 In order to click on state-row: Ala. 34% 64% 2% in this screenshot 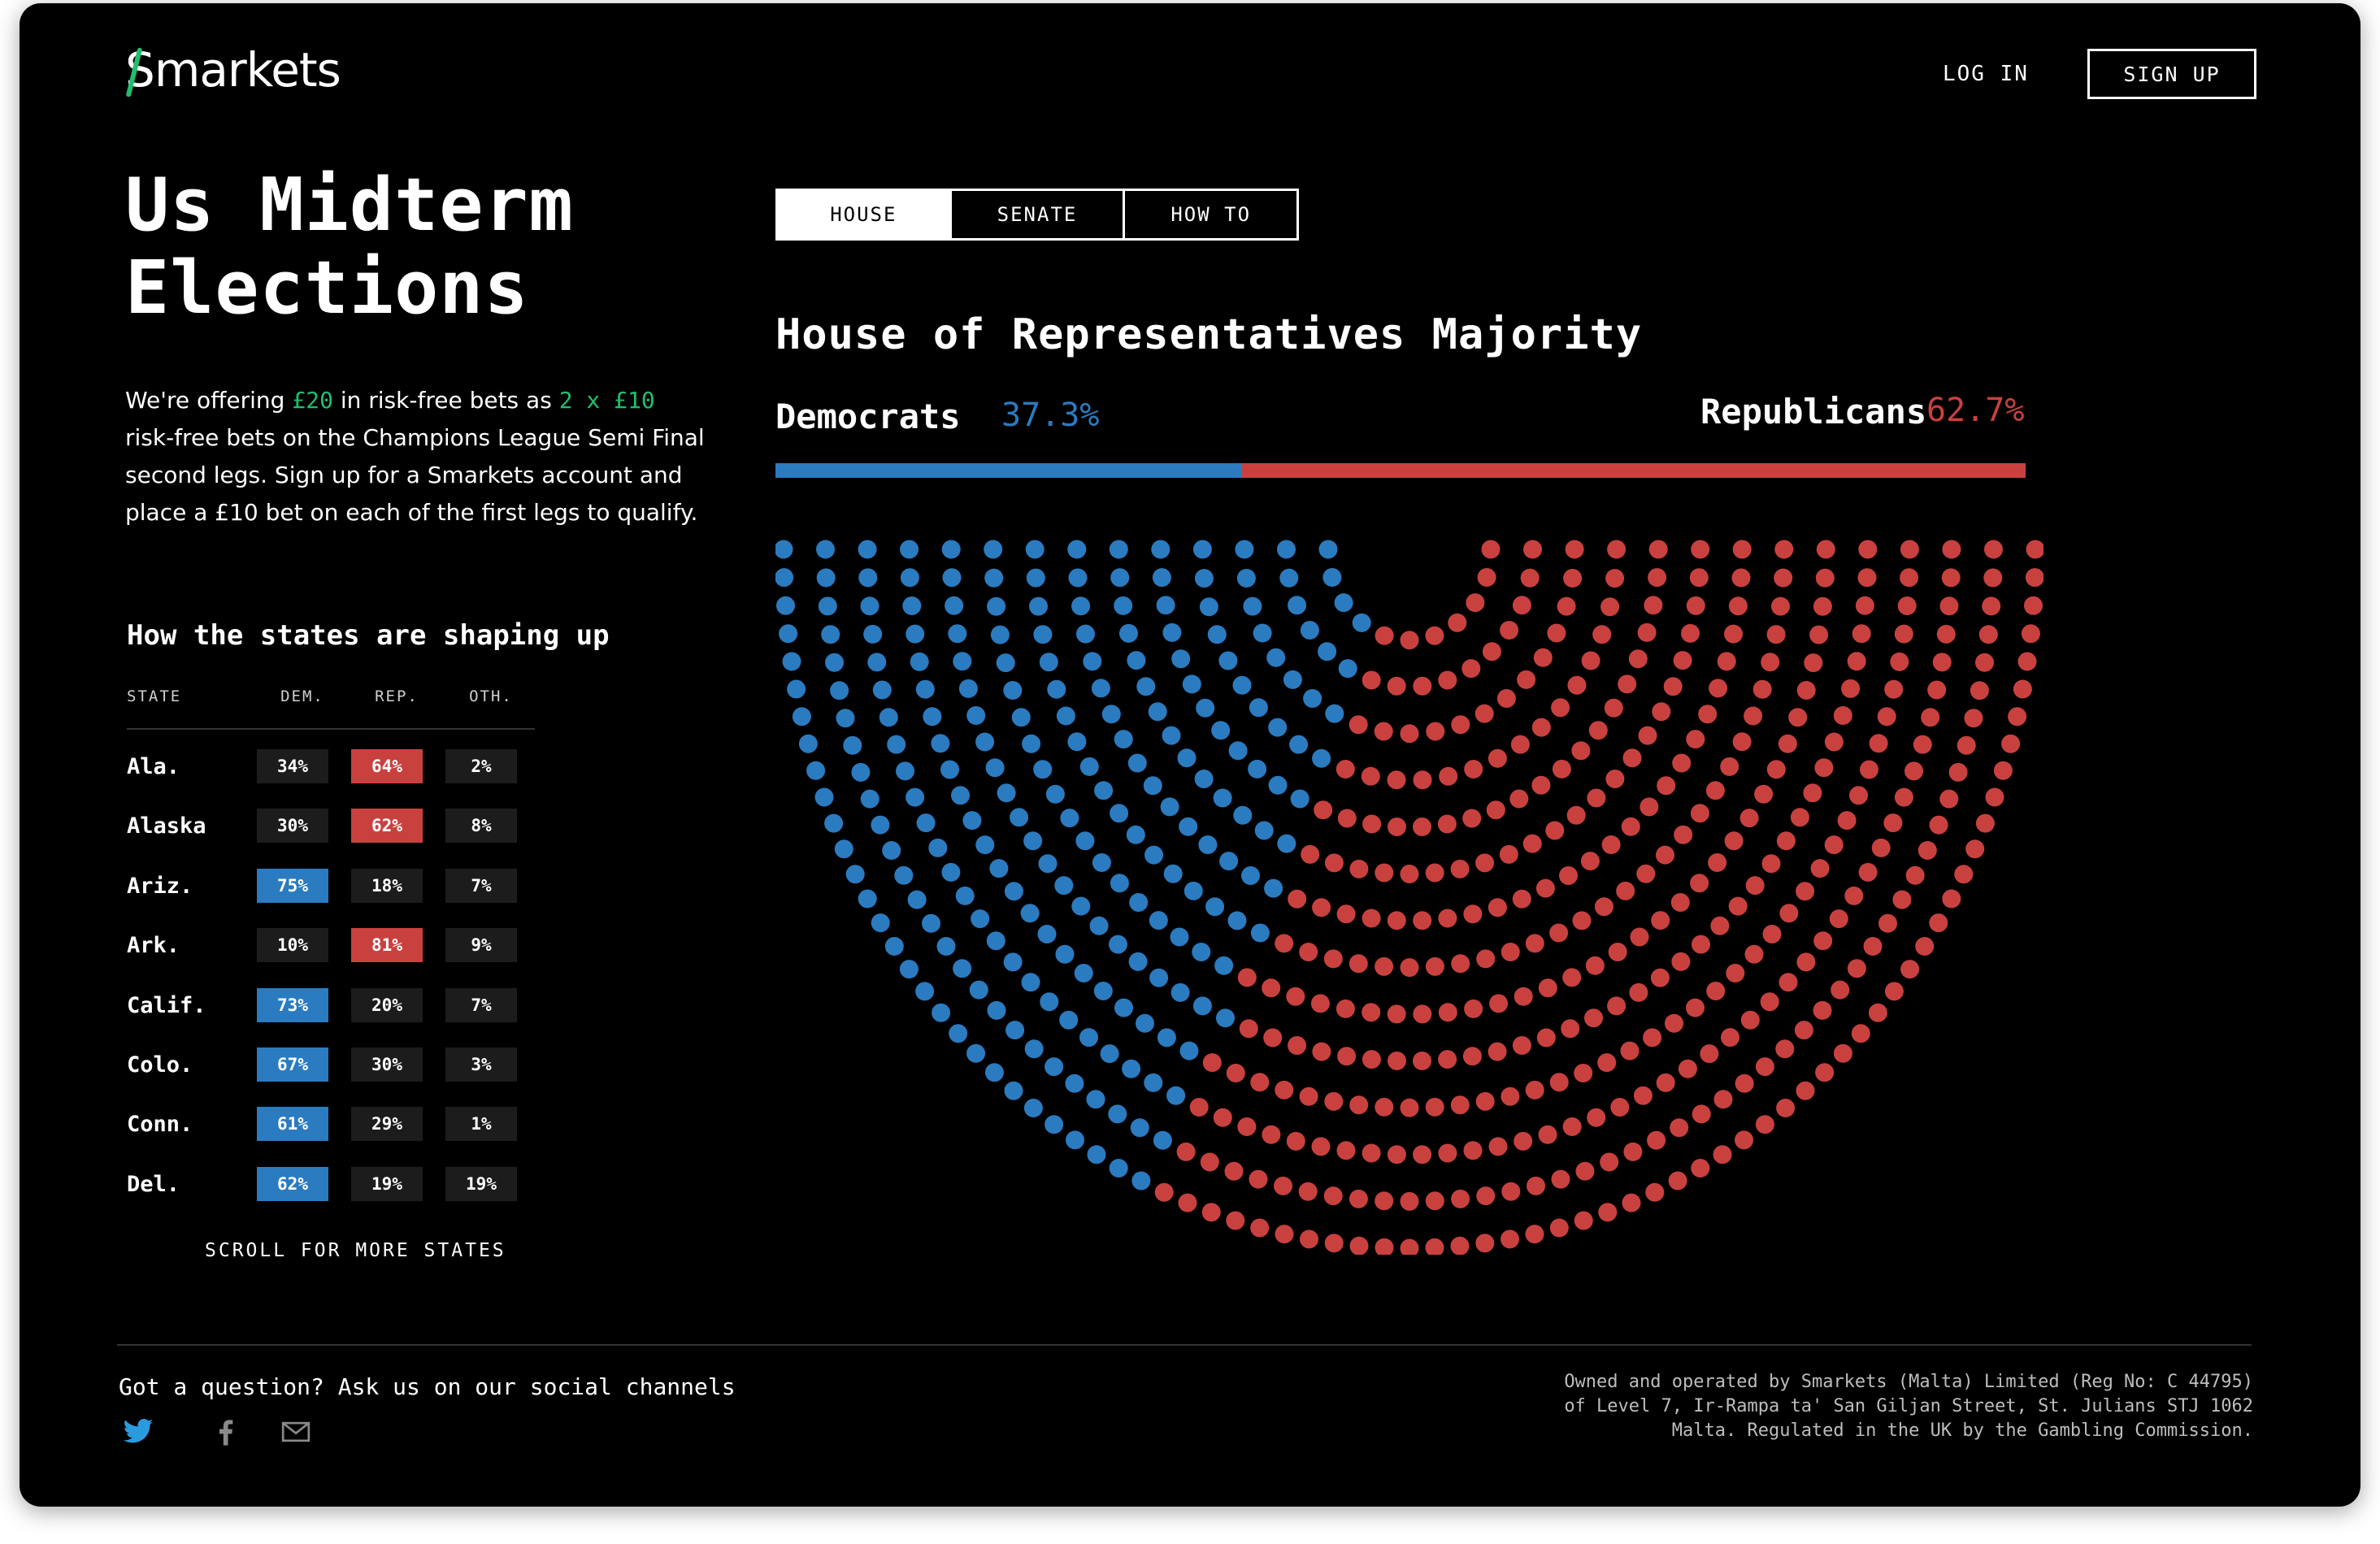, I will do `click(338, 767)`.